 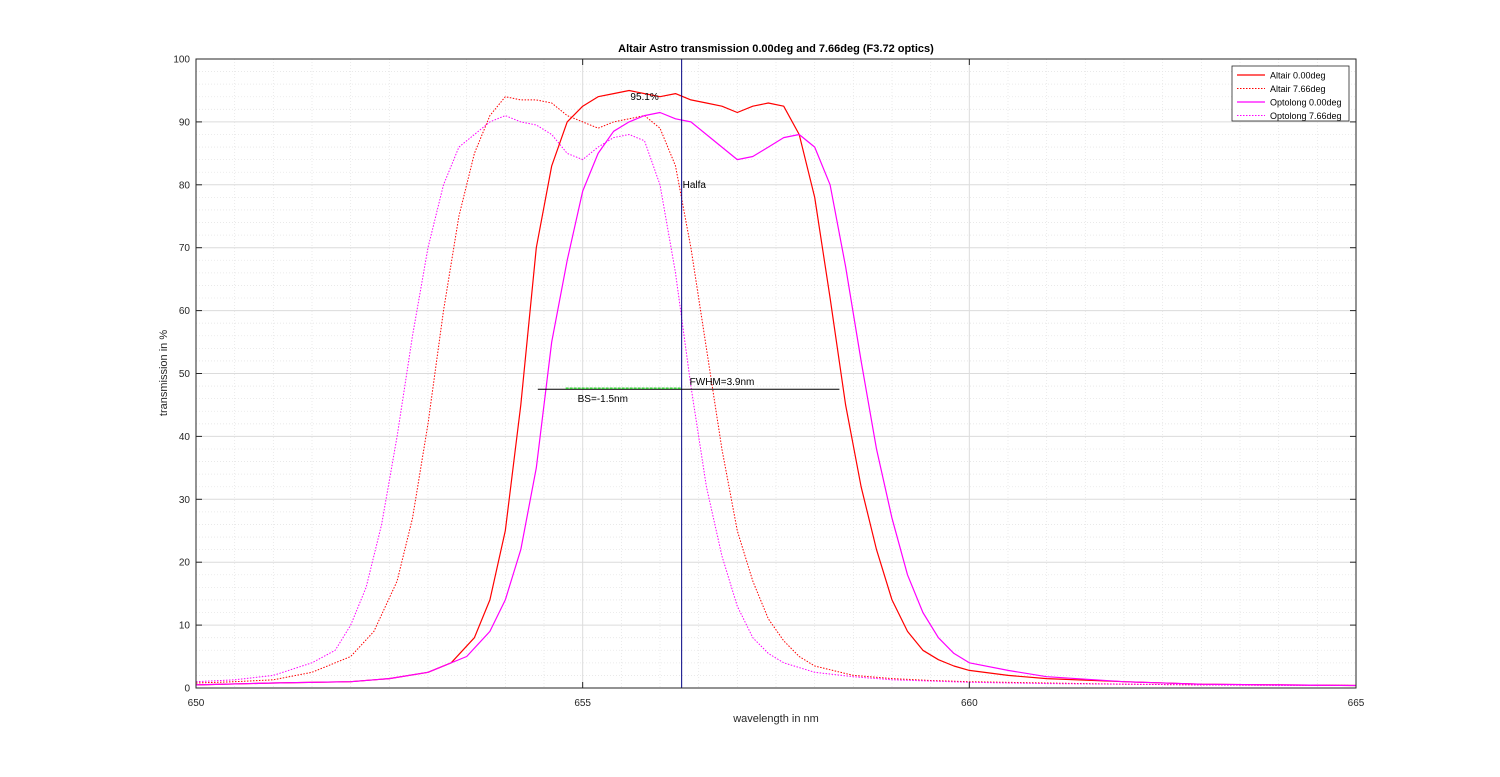 I want to click on halfa-label: Halfa, so click(x=695, y=185).